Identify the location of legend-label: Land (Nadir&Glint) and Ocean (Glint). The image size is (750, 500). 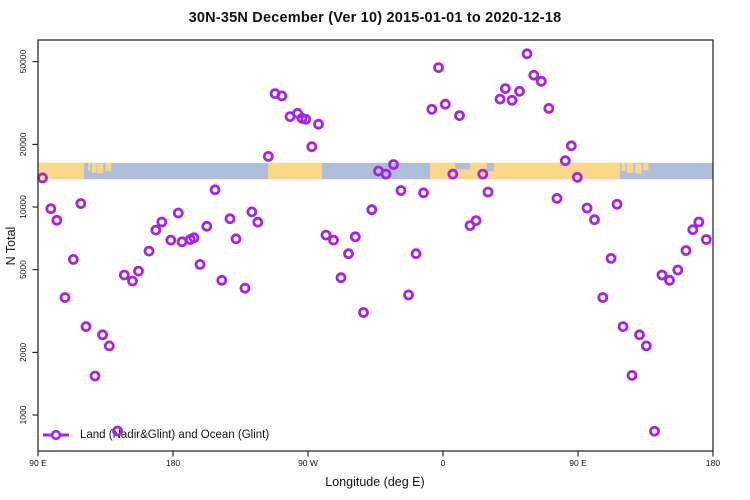
(175, 435).